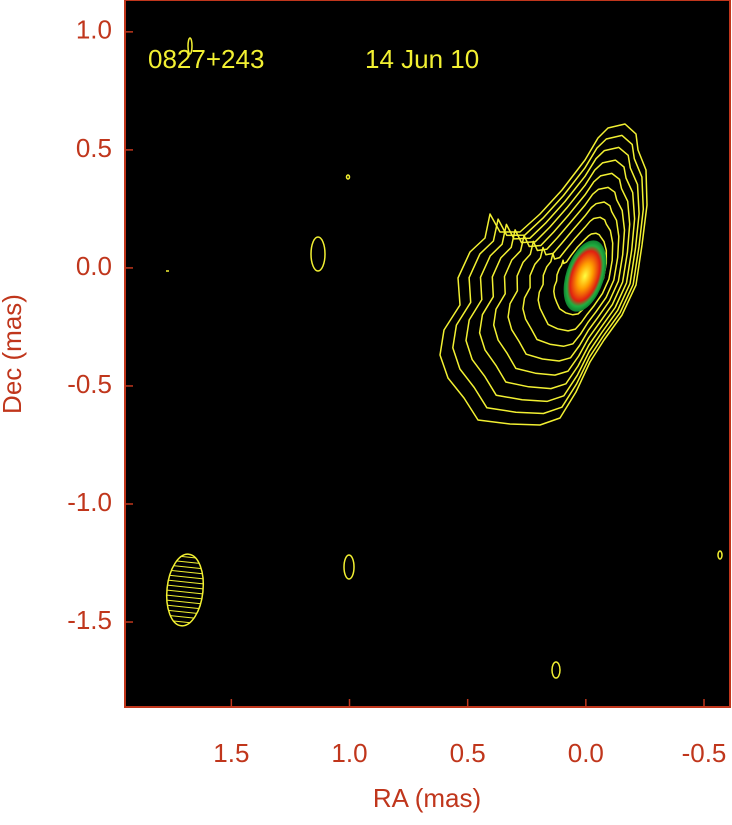 Image resolution: width=732 pixels, height=825 pixels. What do you see at coordinates (94, 148) in the screenshot?
I see `y-tick-label: 0.5` at bounding box center [94, 148].